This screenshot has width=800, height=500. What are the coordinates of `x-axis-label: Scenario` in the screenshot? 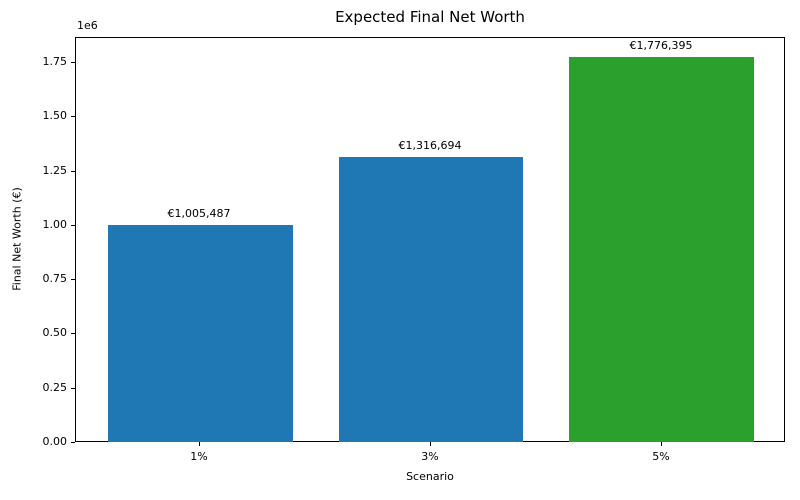 It's located at (430, 476).